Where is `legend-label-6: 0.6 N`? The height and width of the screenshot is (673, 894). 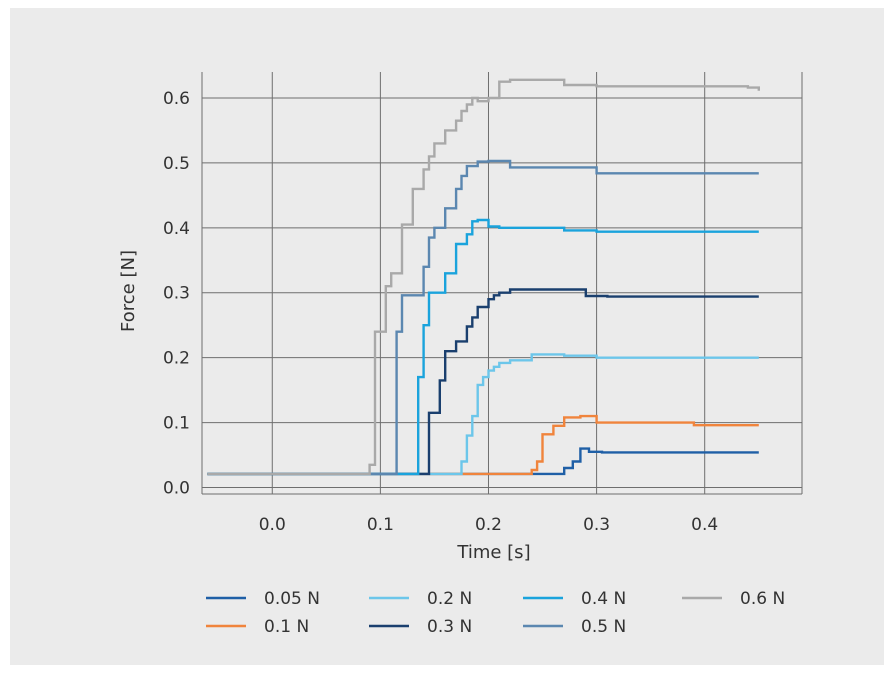 legend-label-6: 0.6 N is located at coordinates (762, 599).